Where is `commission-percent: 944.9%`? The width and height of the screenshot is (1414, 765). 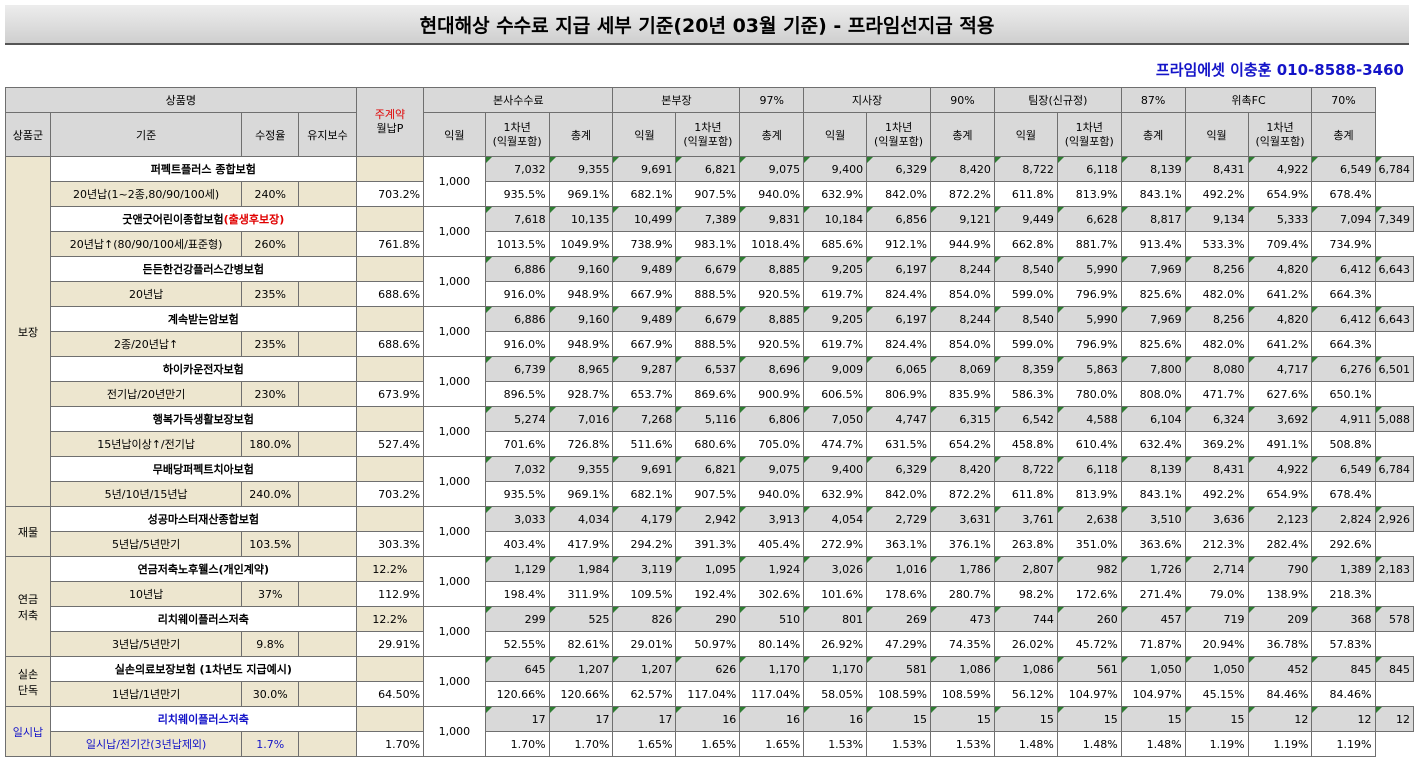 commission-percent: 944.9% is located at coordinates (962, 244).